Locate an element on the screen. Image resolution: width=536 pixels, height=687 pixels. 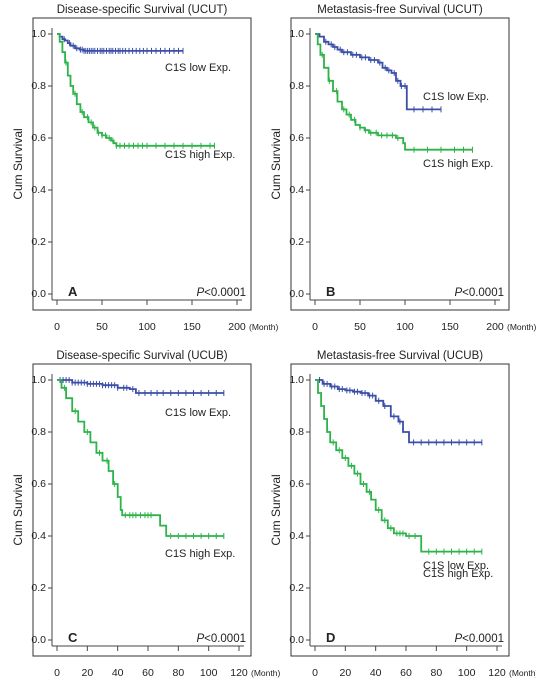
panel-title: Metastasis-free Survival (UCUB) is located at coordinates (400, 356).